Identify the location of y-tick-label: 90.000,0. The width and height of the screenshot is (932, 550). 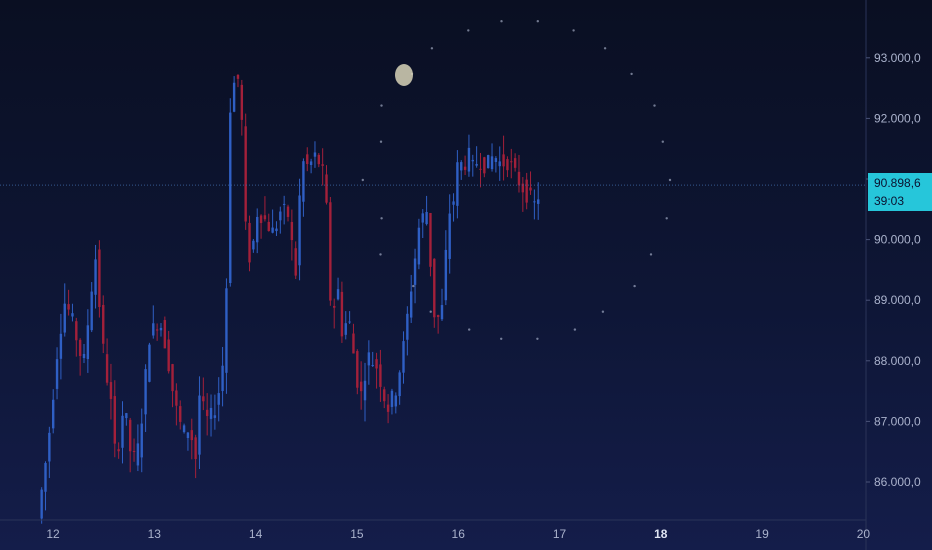
(897, 240).